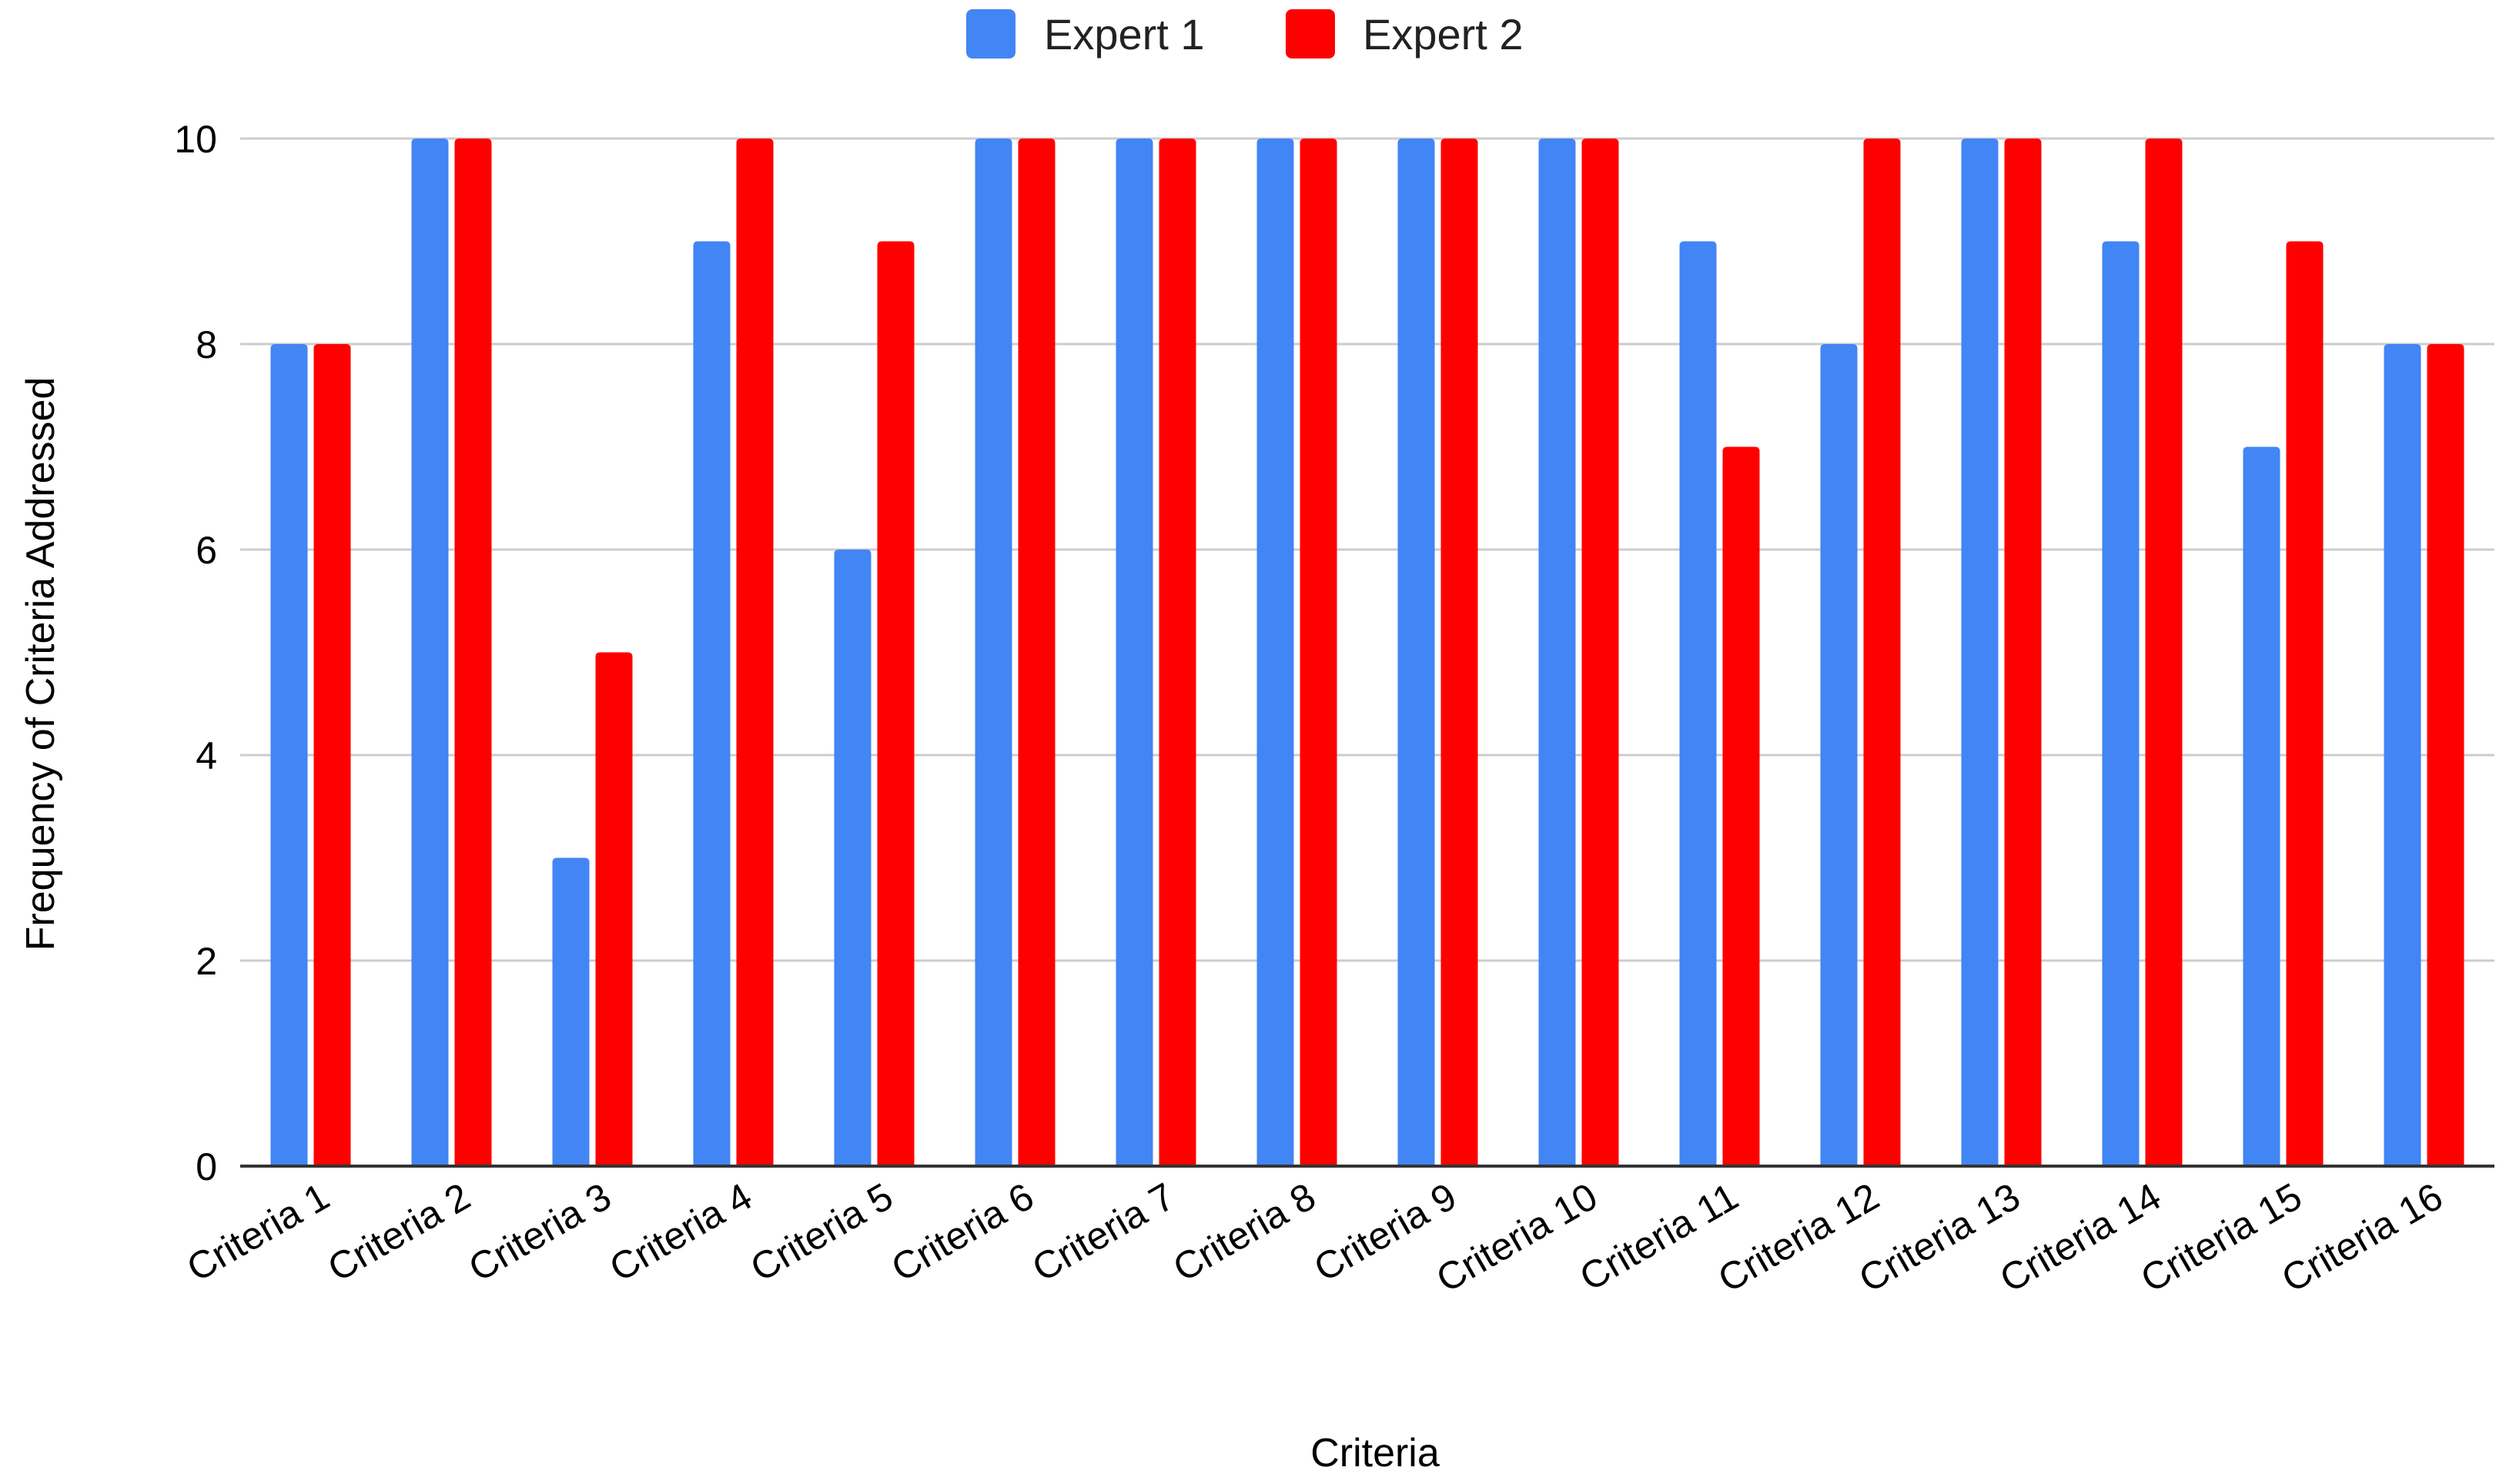 The width and height of the screenshot is (2506, 1484). I want to click on y-tick-labels: 0 2 4 6 8 10, so click(195, 653).